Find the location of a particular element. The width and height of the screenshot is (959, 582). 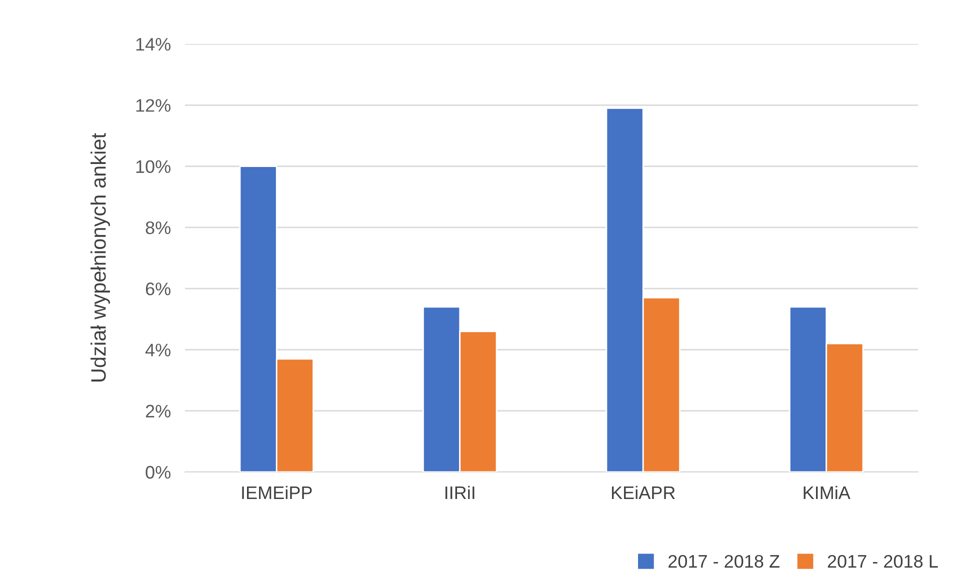

y-tick-label: 6% is located at coordinates (158, 289).